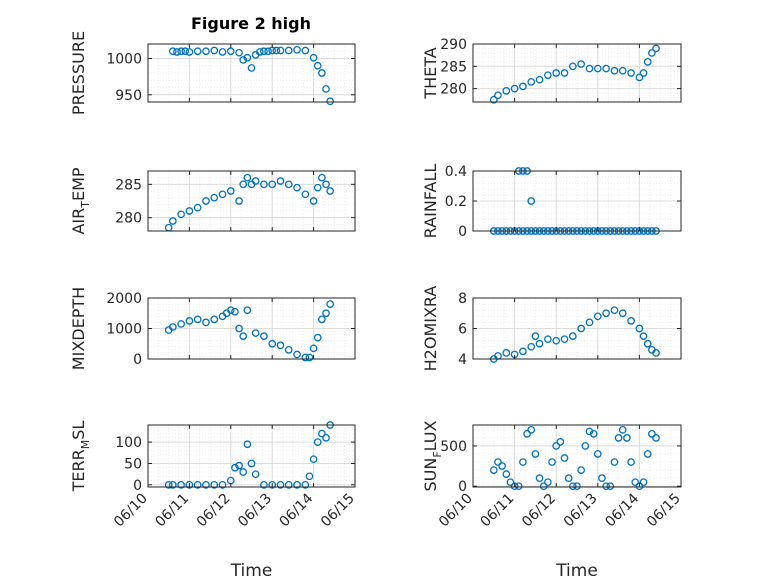 The image size is (778, 583). What do you see at coordinates (462, 487) in the screenshot?
I see `y-tick-label: 0` at bounding box center [462, 487].